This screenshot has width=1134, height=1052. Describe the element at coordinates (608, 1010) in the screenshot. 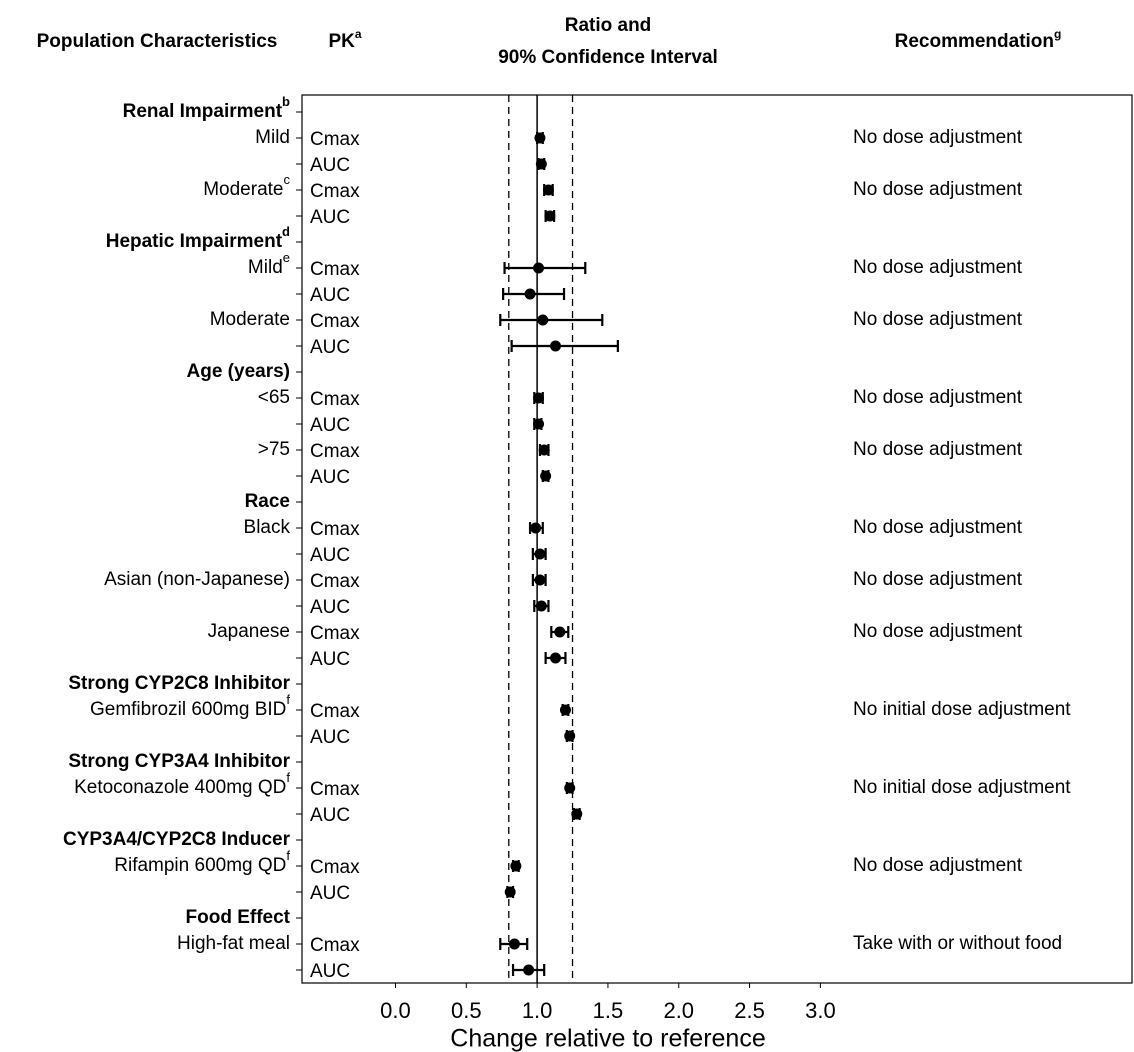

I see `x-tick-label: 1.5` at that location.